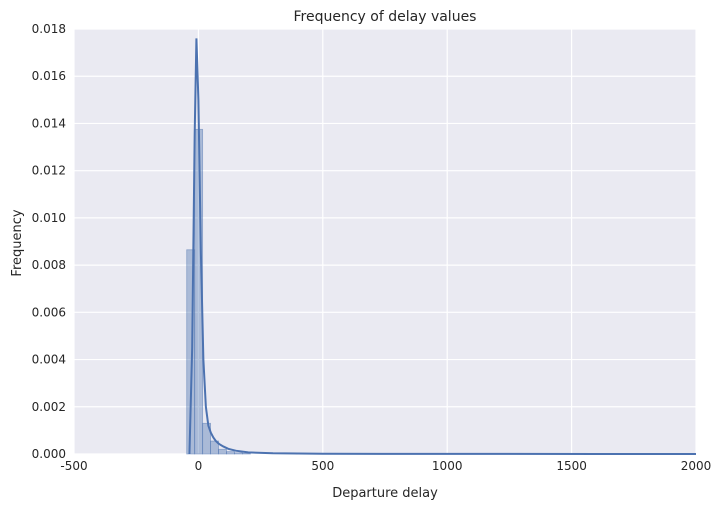 Image resolution: width=721 pixels, height=509 pixels. What do you see at coordinates (49, 171) in the screenshot?
I see `y-tick-label: 0.012` at bounding box center [49, 171].